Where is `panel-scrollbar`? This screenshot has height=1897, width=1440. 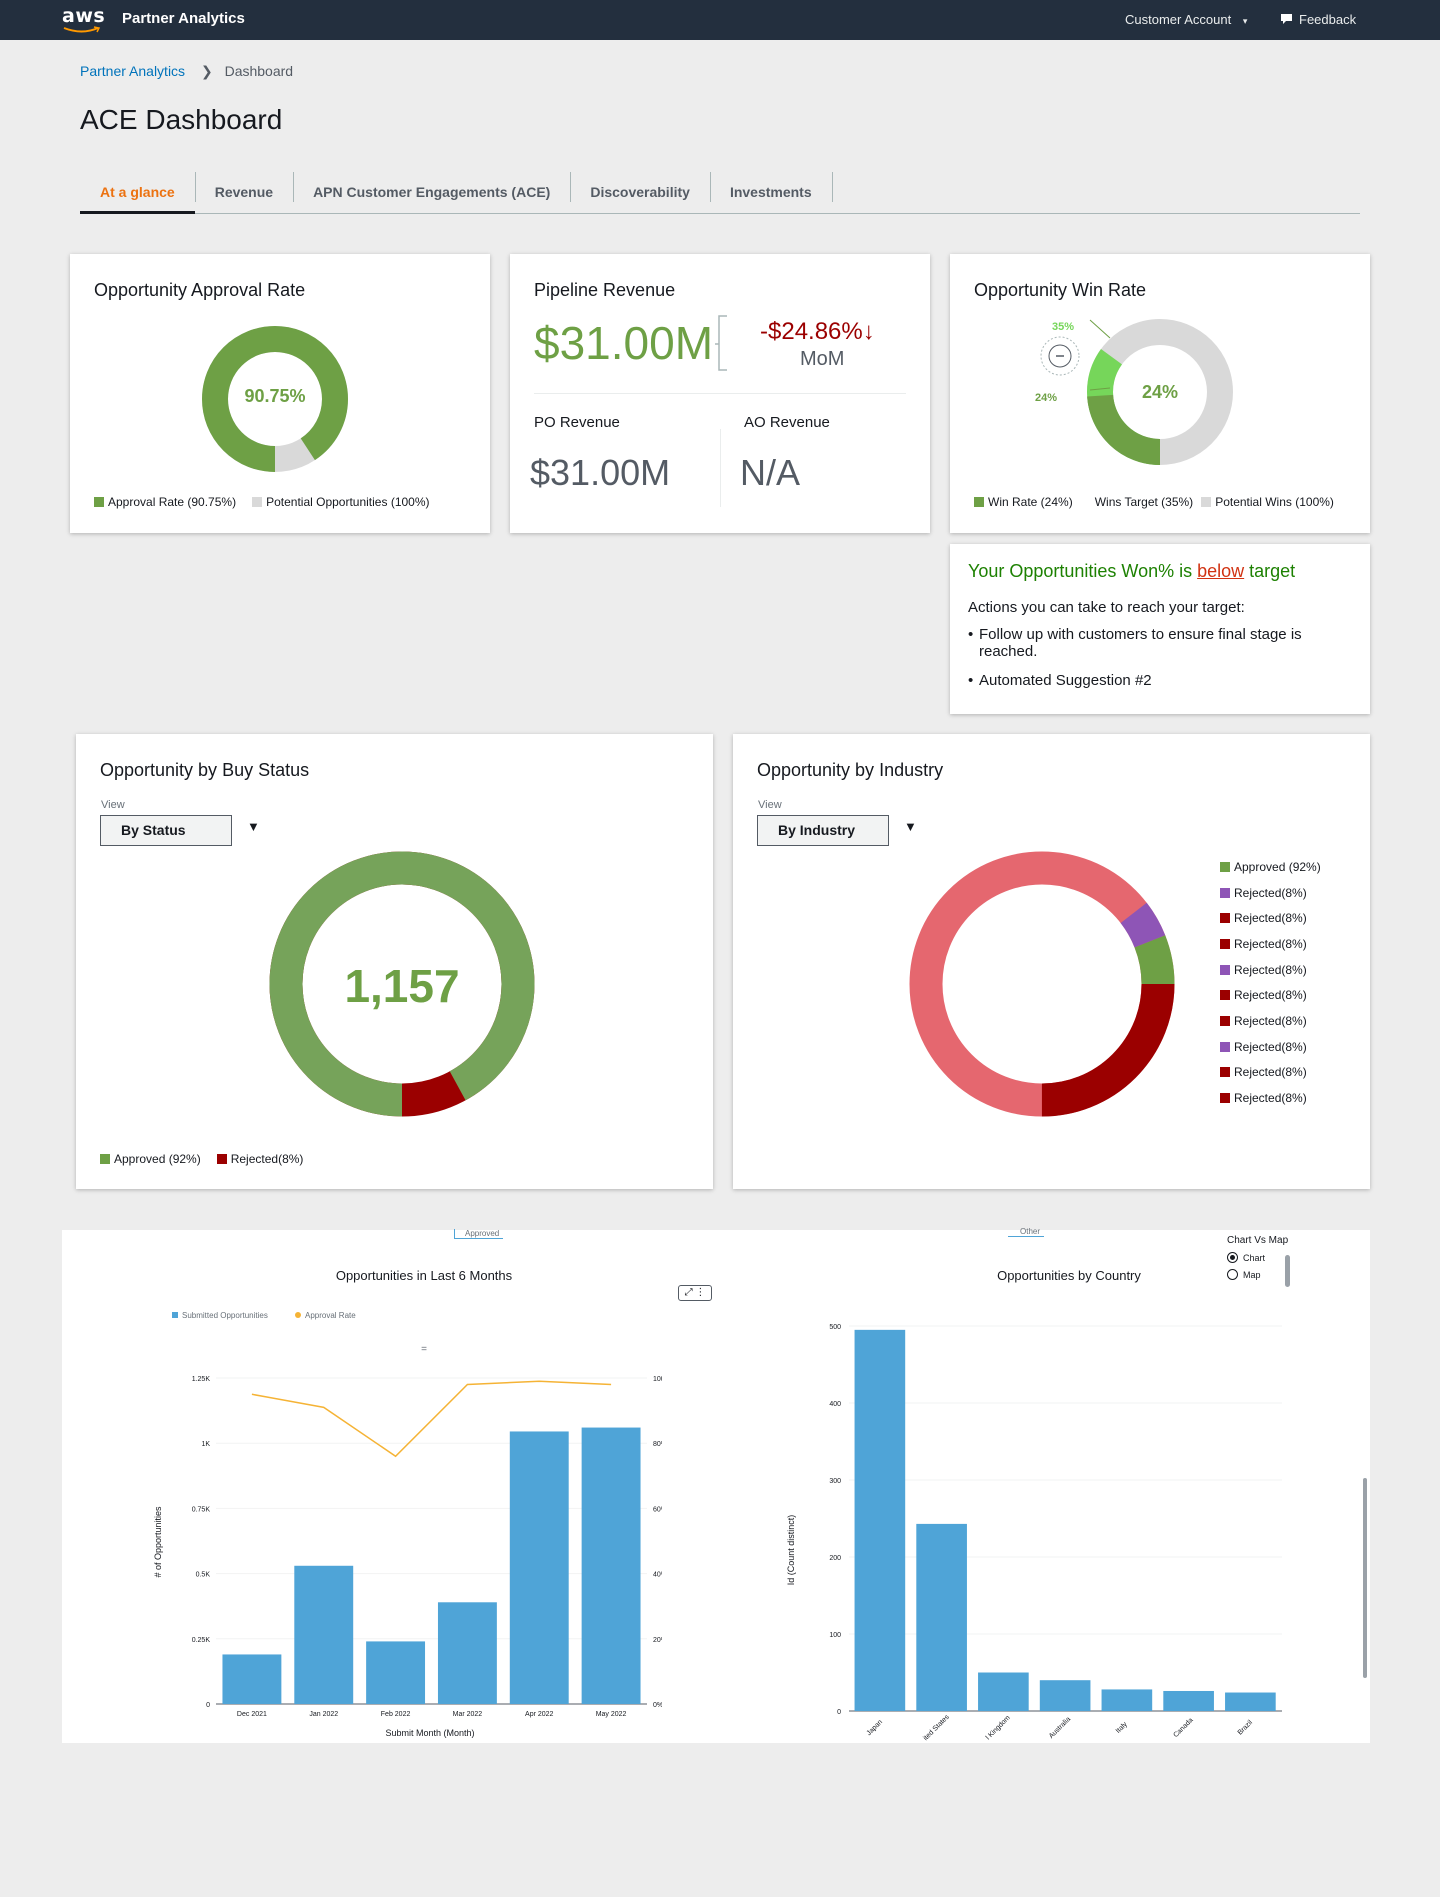
panel-scrollbar is located at coordinates (1365, 1578).